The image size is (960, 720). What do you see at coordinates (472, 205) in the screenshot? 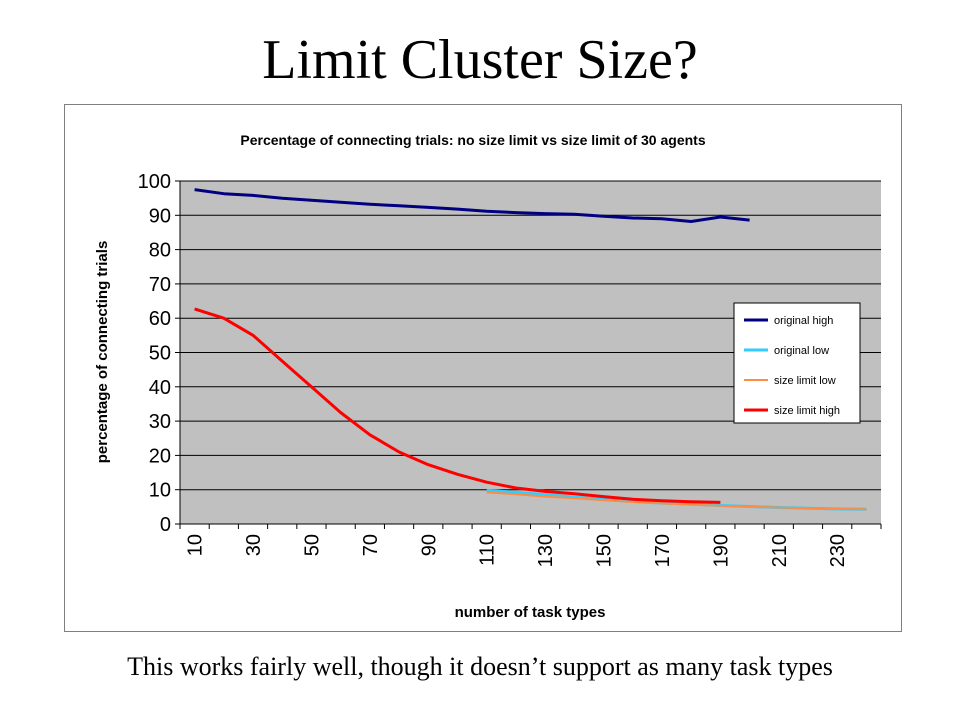
I see `series-line-original-high` at bounding box center [472, 205].